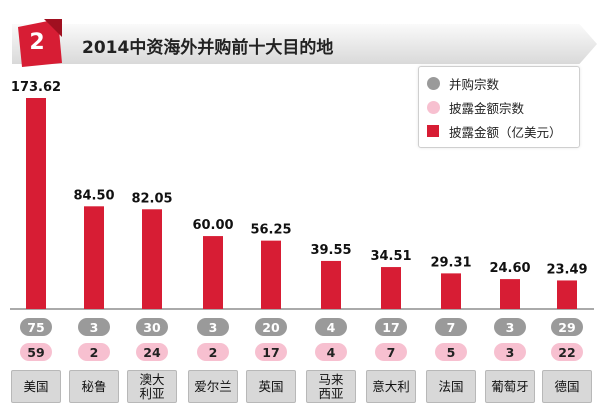  What do you see at coordinates (270, 230) in the screenshot?
I see `bar-value-label-5: 56.25` at bounding box center [270, 230].